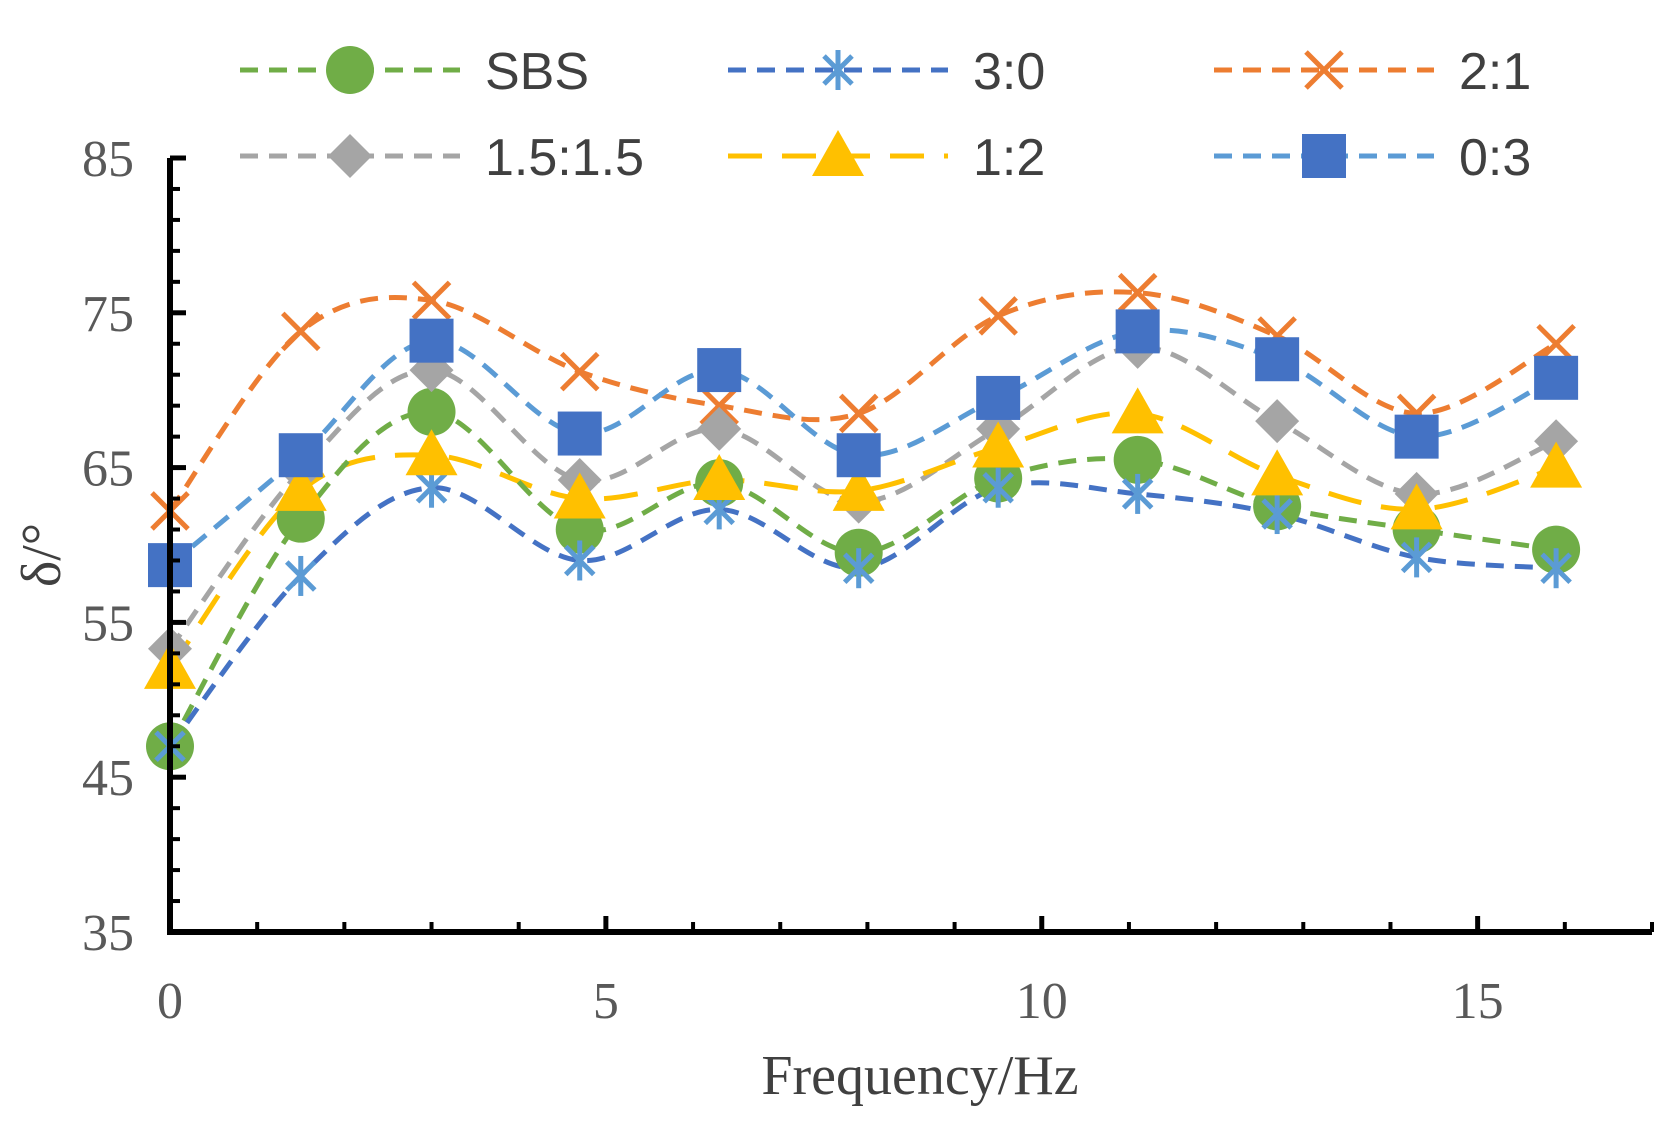 The width and height of the screenshot is (1668, 1129). Describe the element at coordinates (606, 1001) in the screenshot. I see `x-tick-label: 5` at that location.